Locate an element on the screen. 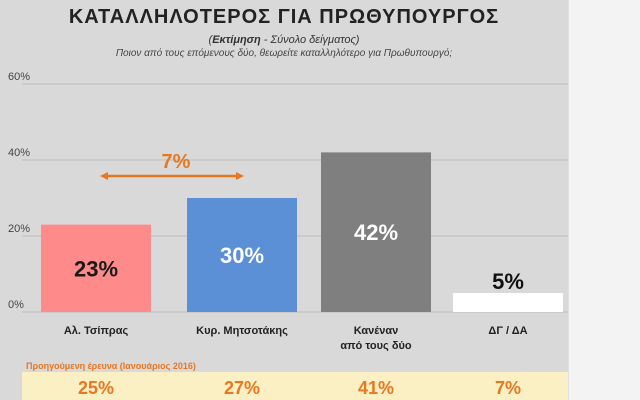 The width and height of the screenshot is (640, 400). y-tick-label: 0% is located at coordinates (16, 305).